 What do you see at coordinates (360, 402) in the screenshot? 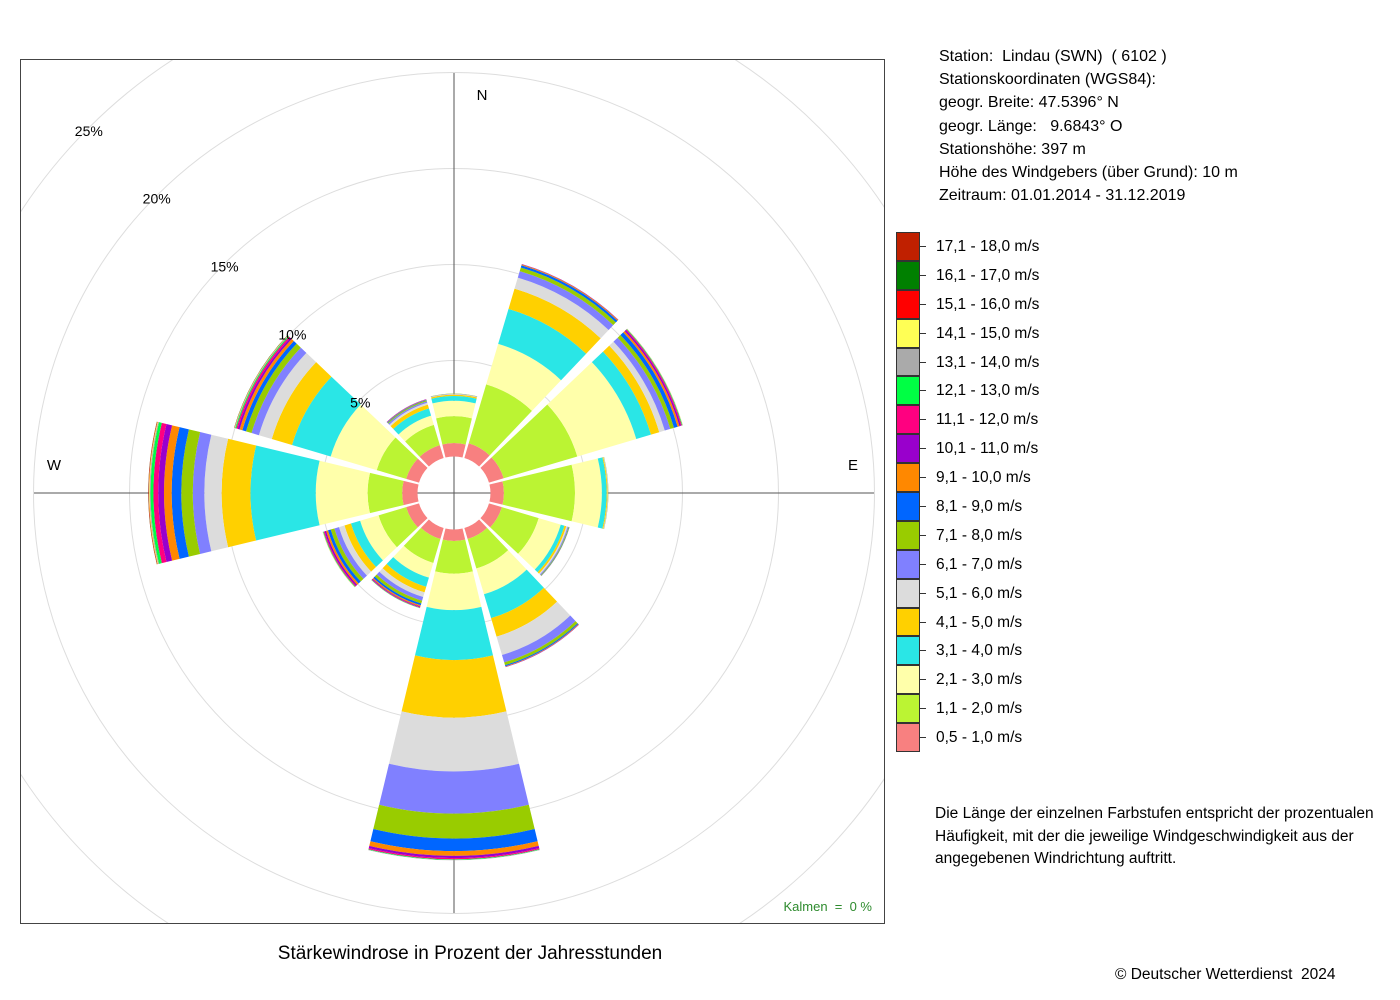
I see `ring-label-1: 5%` at bounding box center [360, 402].